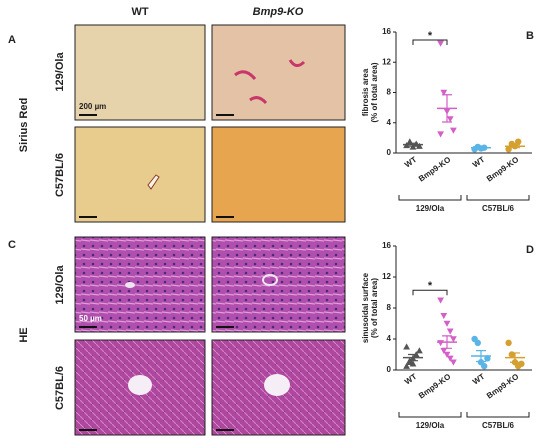  What do you see at coordinates (153, 182) in the screenshot?
I see `vessel` at bounding box center [153, 182].